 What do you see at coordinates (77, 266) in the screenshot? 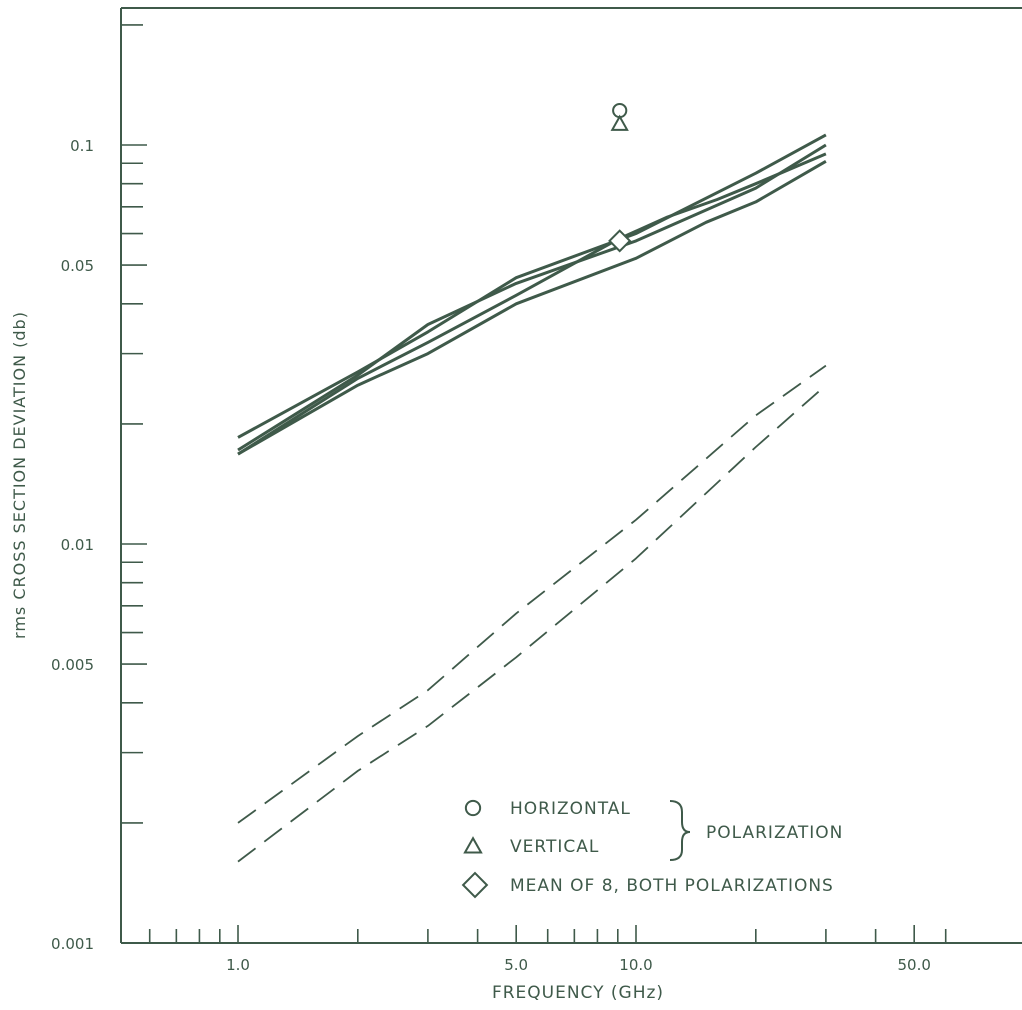
I see `y-tick-label: 0.05` at bounding box center [77, 266].